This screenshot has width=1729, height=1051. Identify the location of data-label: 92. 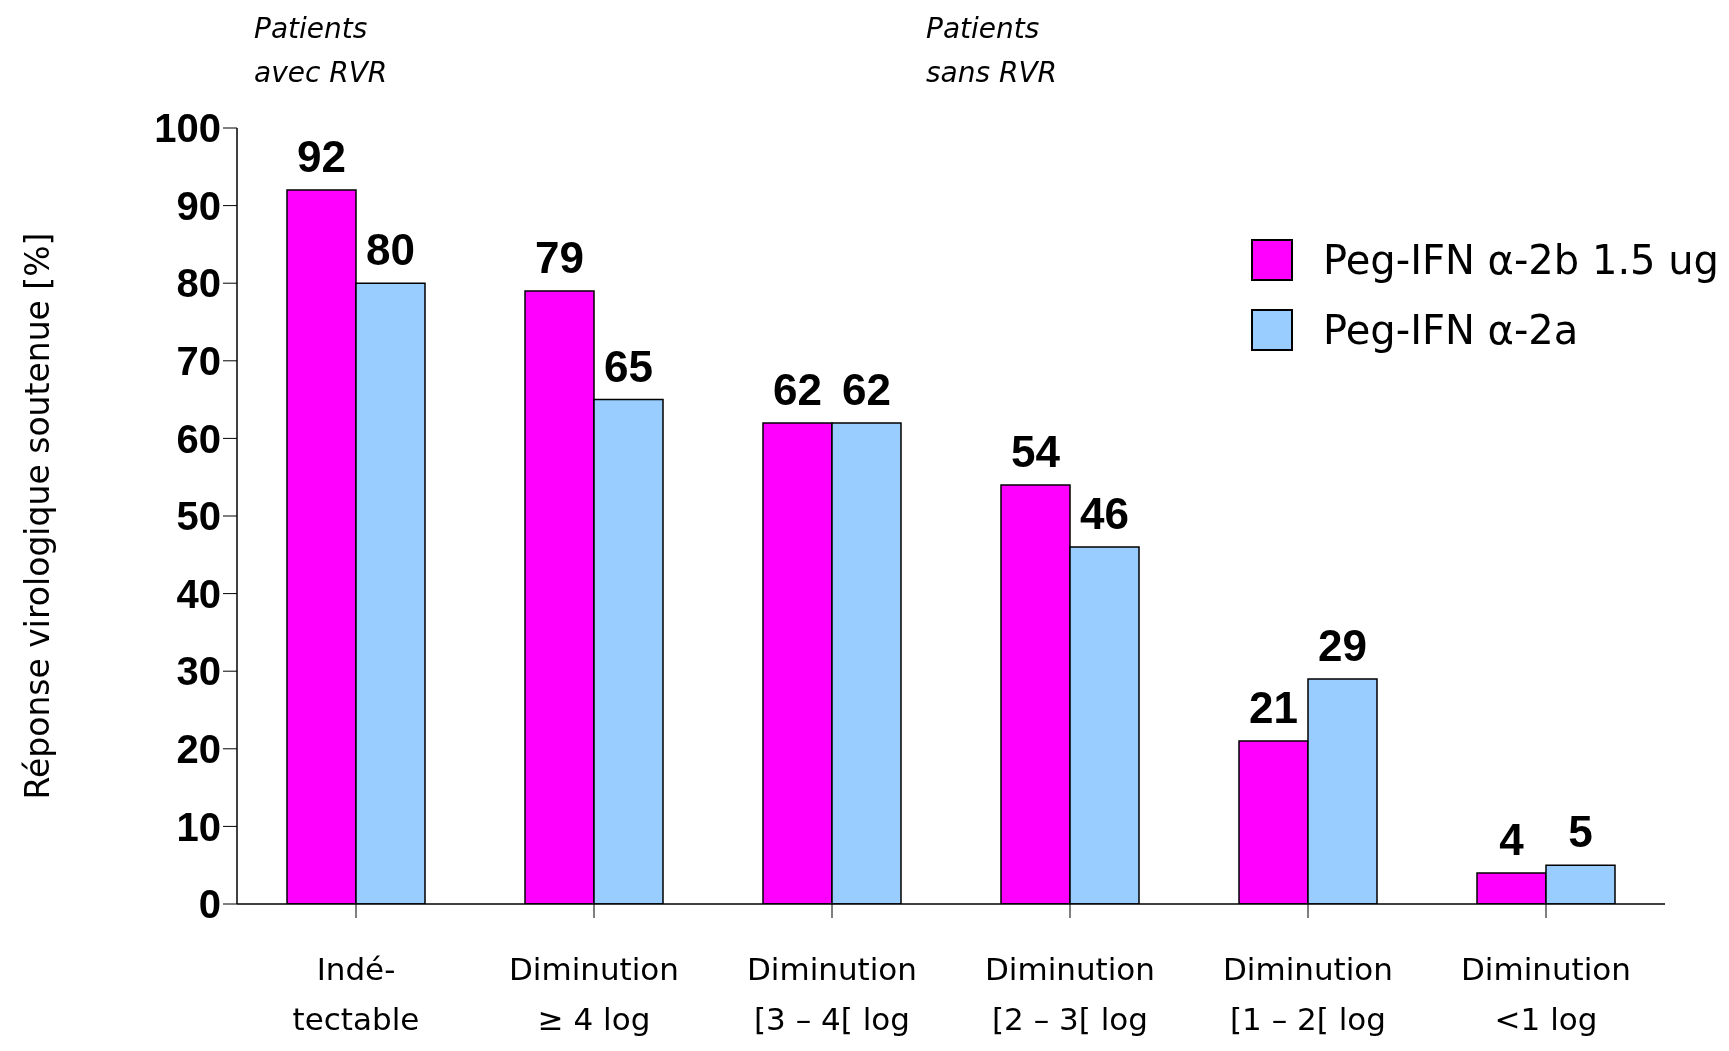
(321, 157).